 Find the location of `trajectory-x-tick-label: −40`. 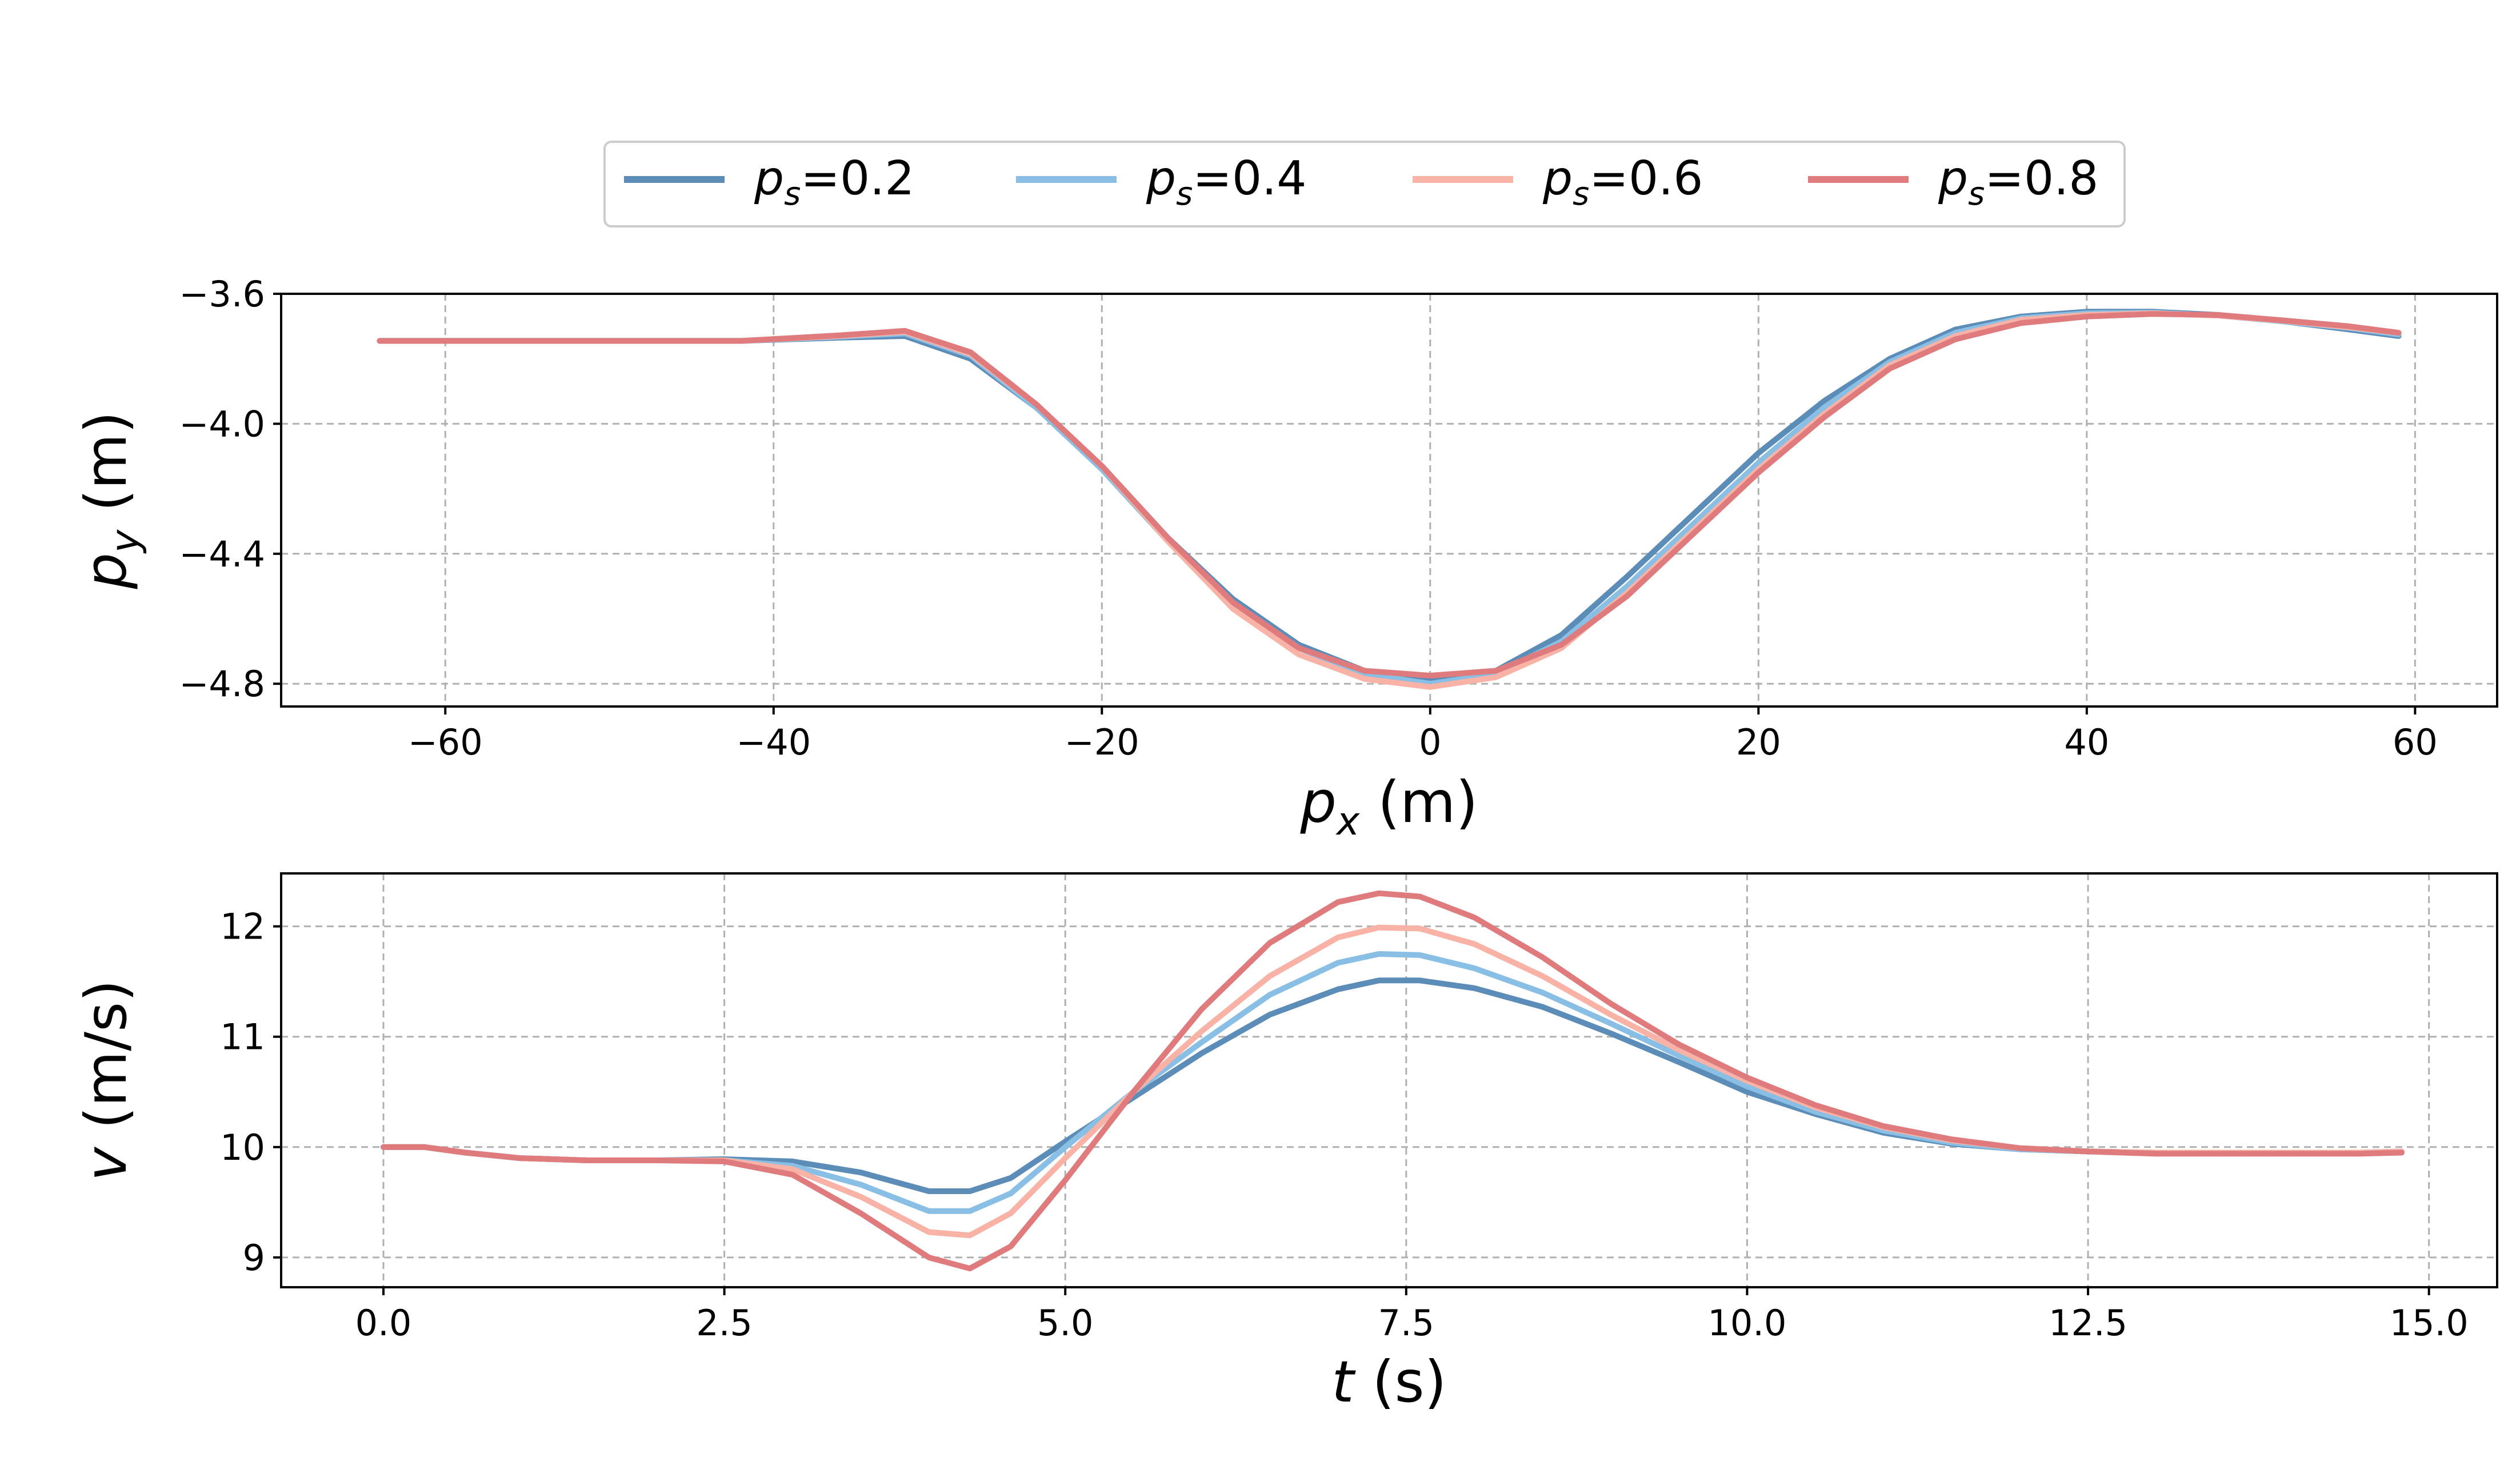

trajectory-x-tick-label: −40 is located at coordinates (773, 742).